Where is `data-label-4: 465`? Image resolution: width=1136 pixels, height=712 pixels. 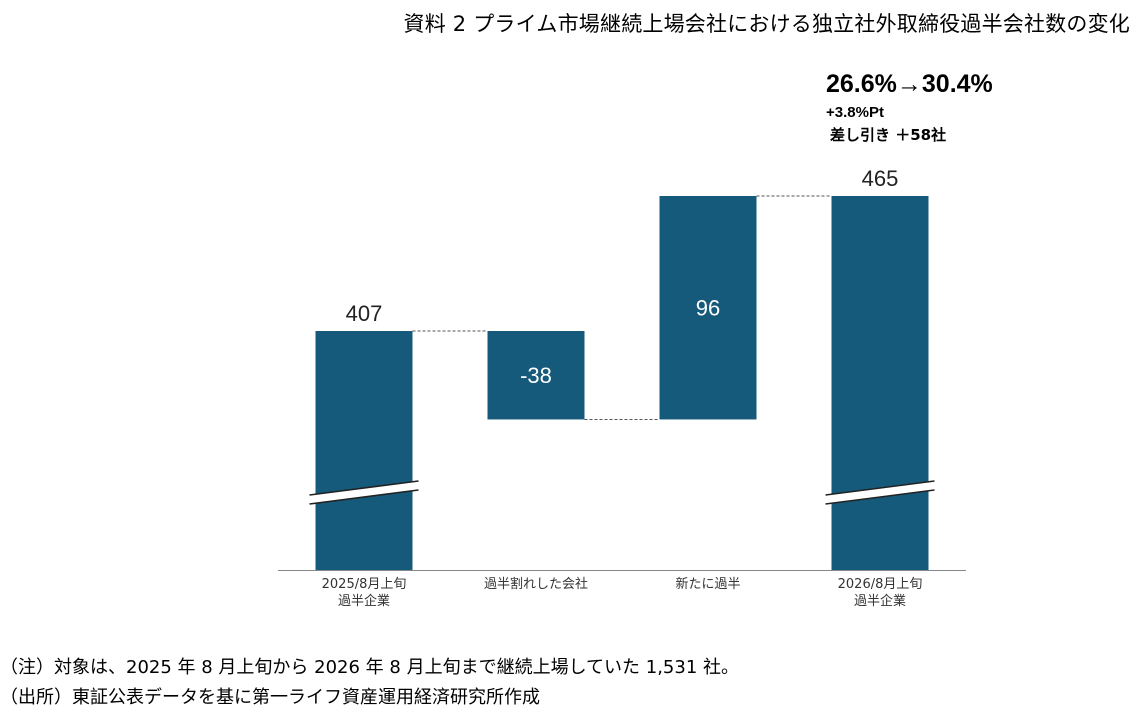
data-label-4: 465 is located at coordinates (880, 178).